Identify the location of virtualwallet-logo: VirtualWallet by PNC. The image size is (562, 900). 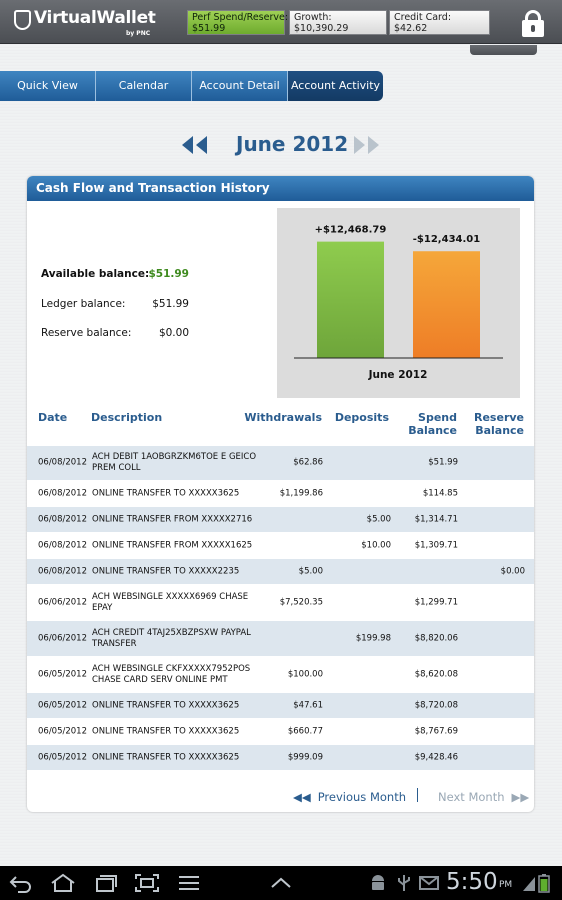
(85, 23).